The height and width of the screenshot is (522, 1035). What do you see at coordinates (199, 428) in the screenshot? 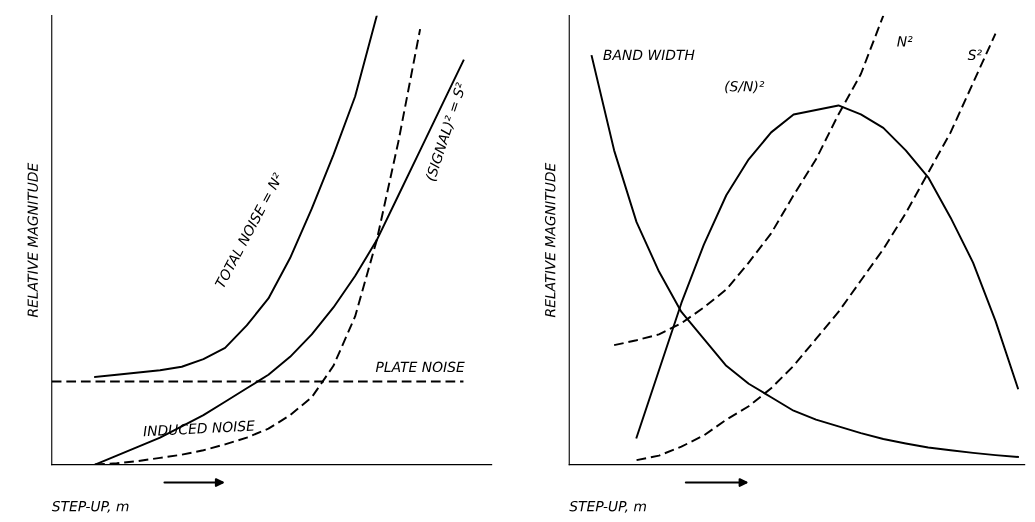
I see `series-label: INDUCED NOISE` at bounding box center [199, 428].